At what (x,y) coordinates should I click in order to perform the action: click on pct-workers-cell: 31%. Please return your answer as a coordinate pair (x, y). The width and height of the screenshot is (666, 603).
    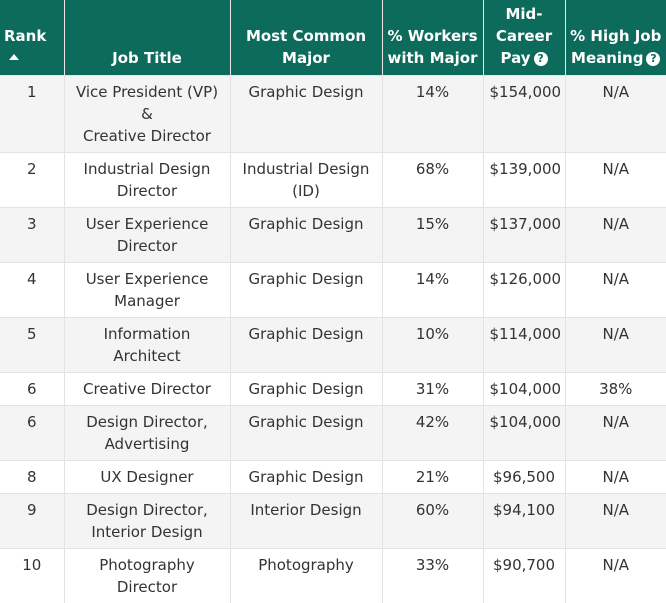
    Looking at the image, I should click on (432, 389).